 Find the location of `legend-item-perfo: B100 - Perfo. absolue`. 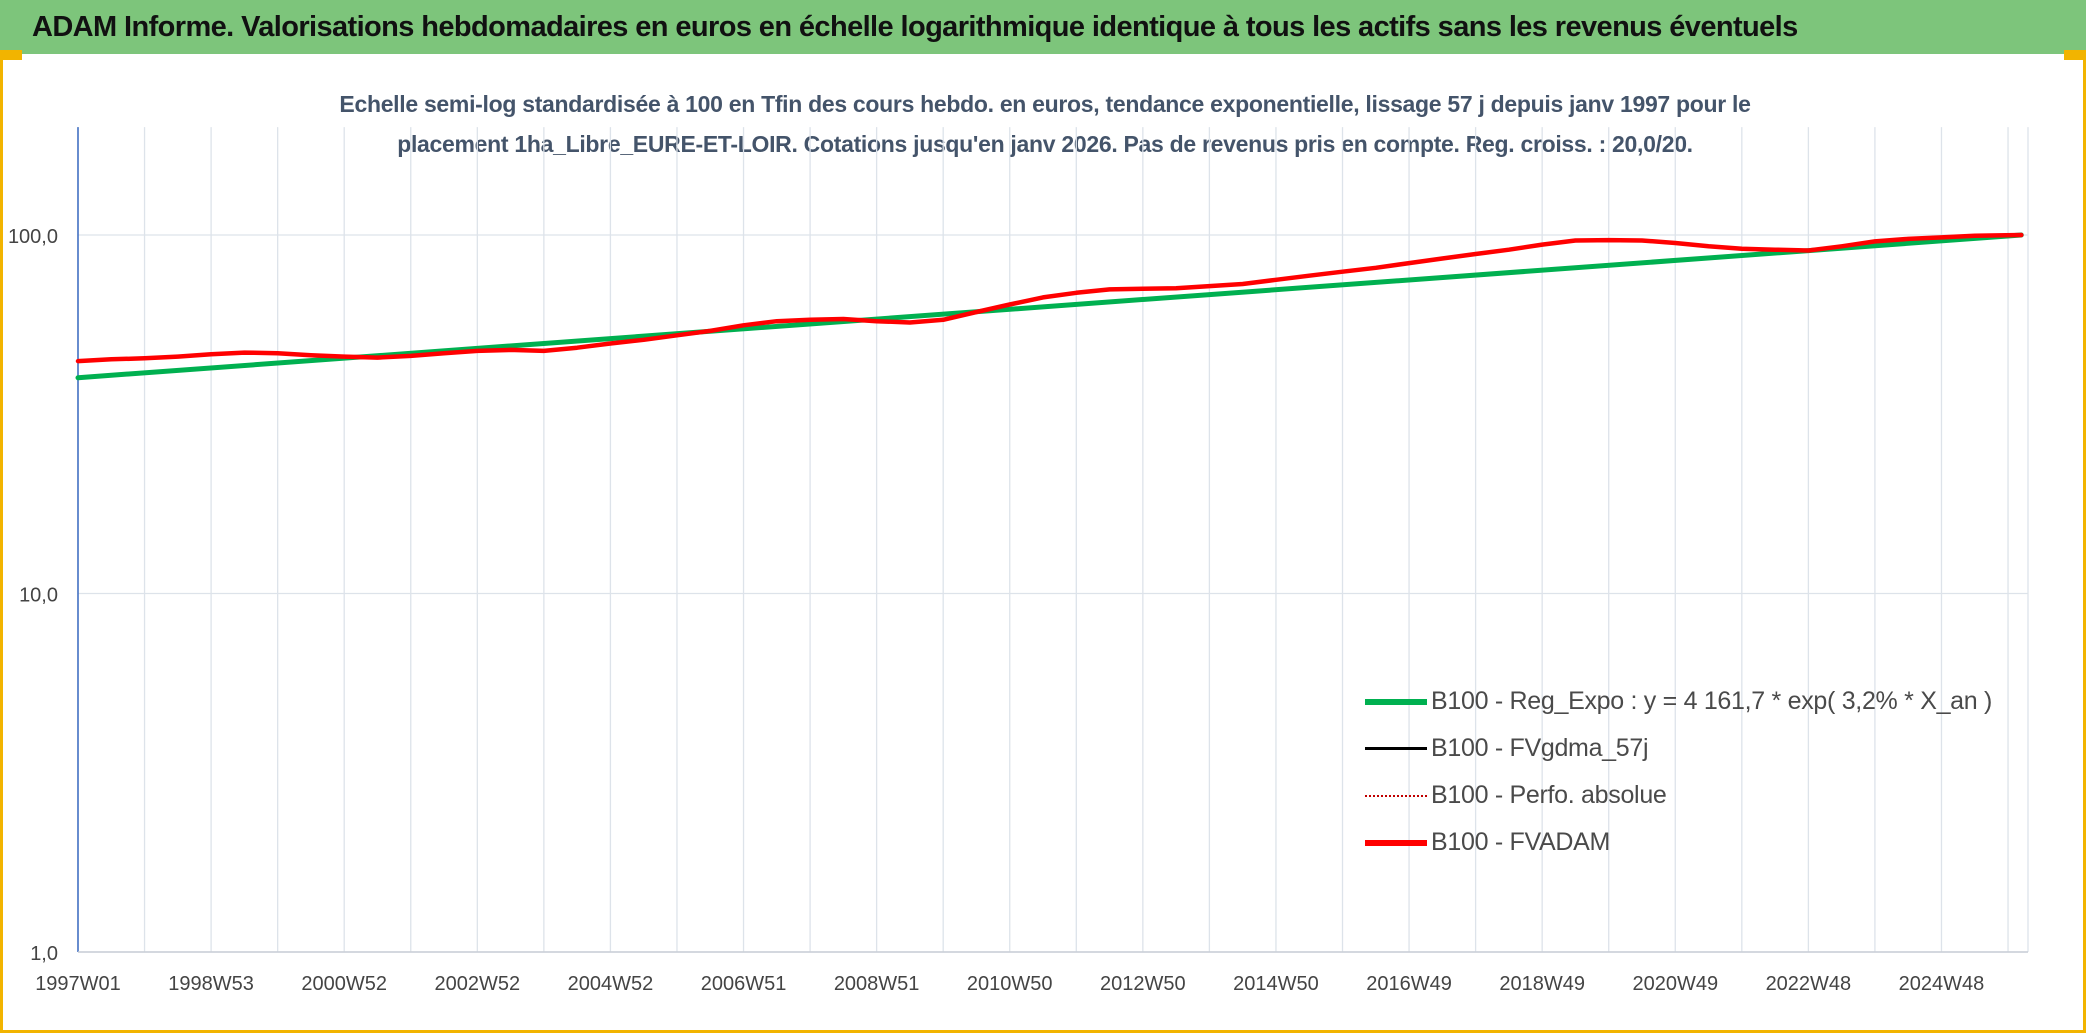

legend-item-perfo: B100 - Perfo. absolue is located at coordinates (1678, 795).